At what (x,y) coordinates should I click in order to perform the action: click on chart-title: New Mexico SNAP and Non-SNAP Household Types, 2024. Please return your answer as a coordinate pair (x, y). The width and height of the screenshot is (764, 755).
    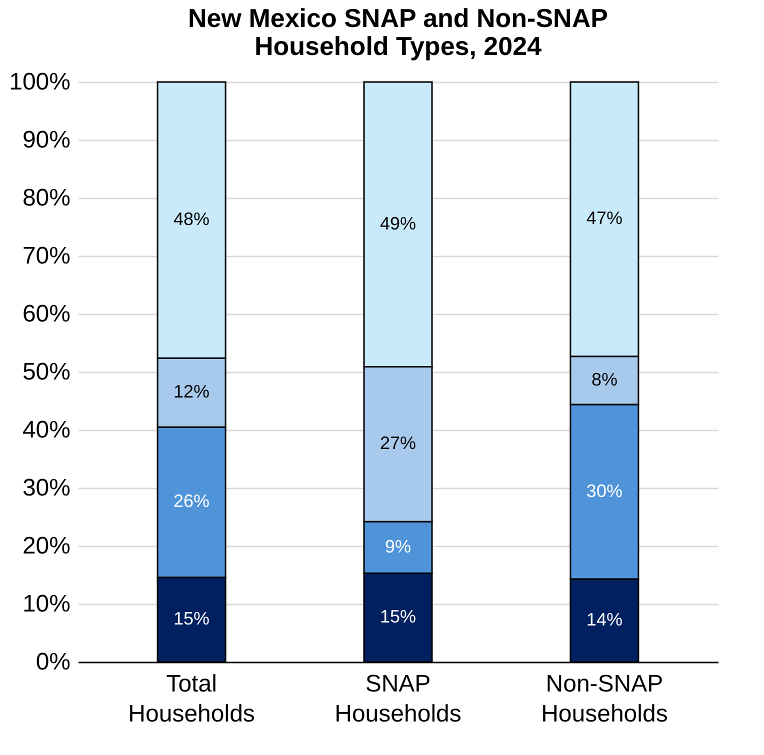
    Looking at the image, I should click on (398, 32).